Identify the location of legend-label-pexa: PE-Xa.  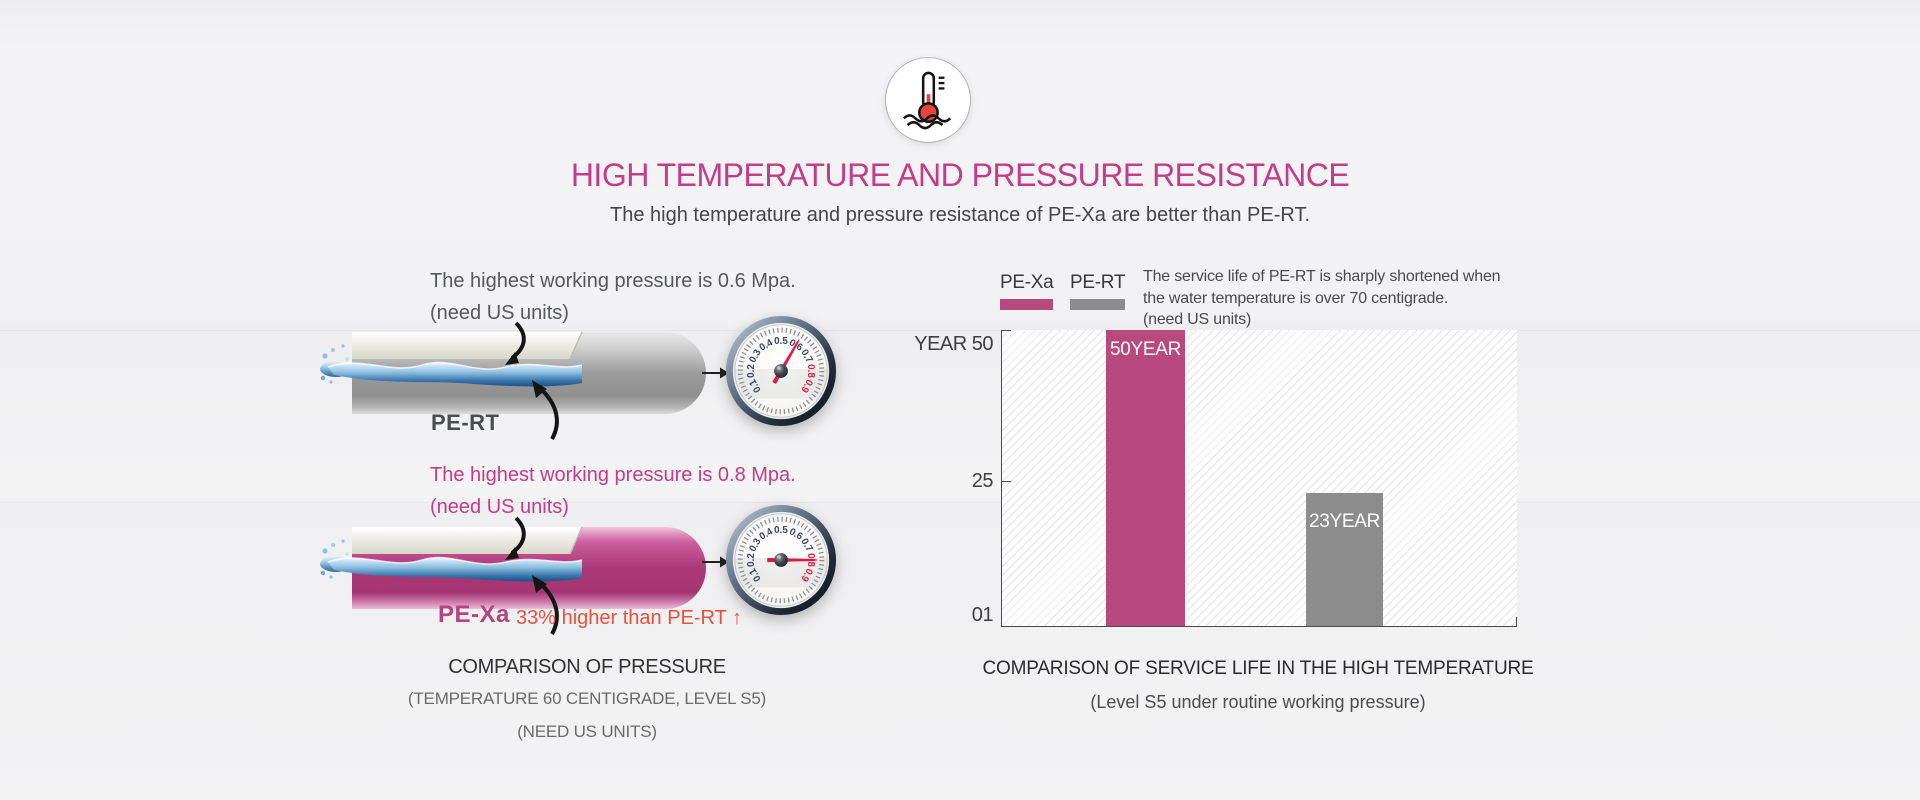
(1027, 282).